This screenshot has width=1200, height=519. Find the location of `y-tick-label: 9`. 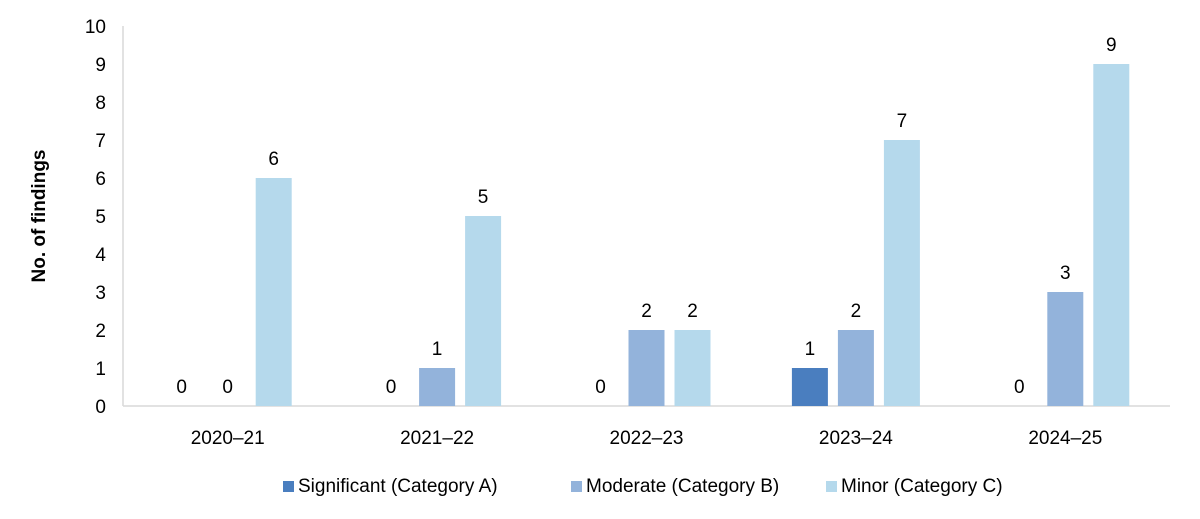

y-tick-label: 9 is located at coordinates (100, 65).